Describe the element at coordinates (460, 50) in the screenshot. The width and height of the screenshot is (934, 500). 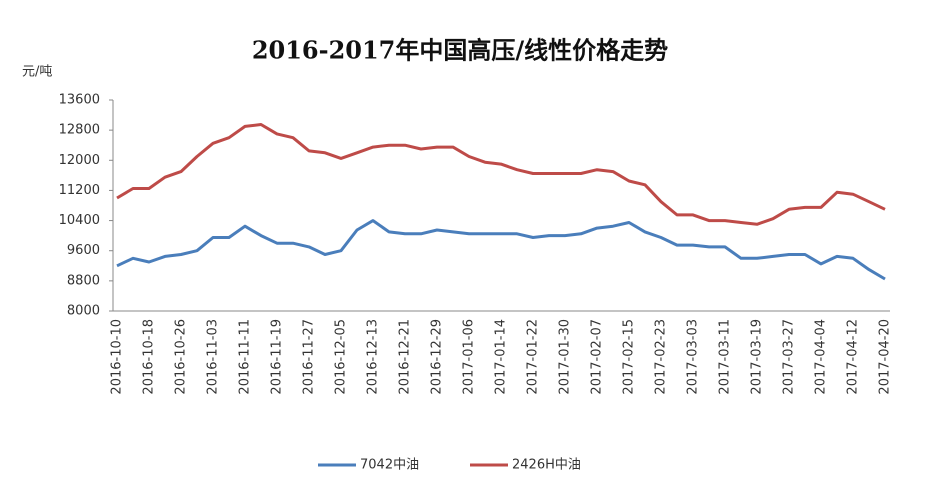
I see `chart-title: 2016-2017年中国高压/线性价格走势` at that location.